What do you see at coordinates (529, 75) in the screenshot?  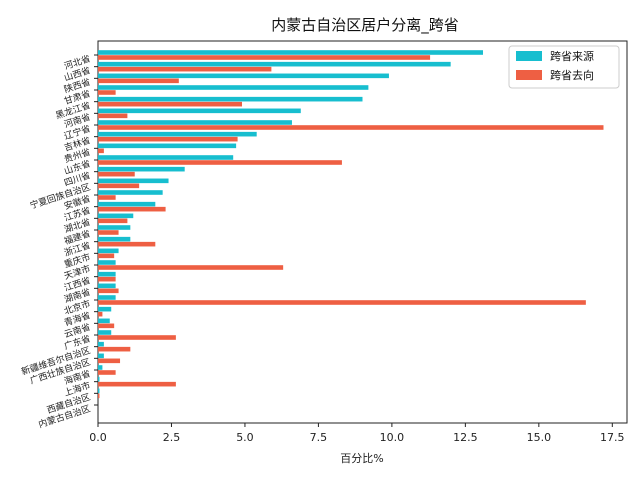 I see `legend-swatch-destination` at bounding box center [529, 75].